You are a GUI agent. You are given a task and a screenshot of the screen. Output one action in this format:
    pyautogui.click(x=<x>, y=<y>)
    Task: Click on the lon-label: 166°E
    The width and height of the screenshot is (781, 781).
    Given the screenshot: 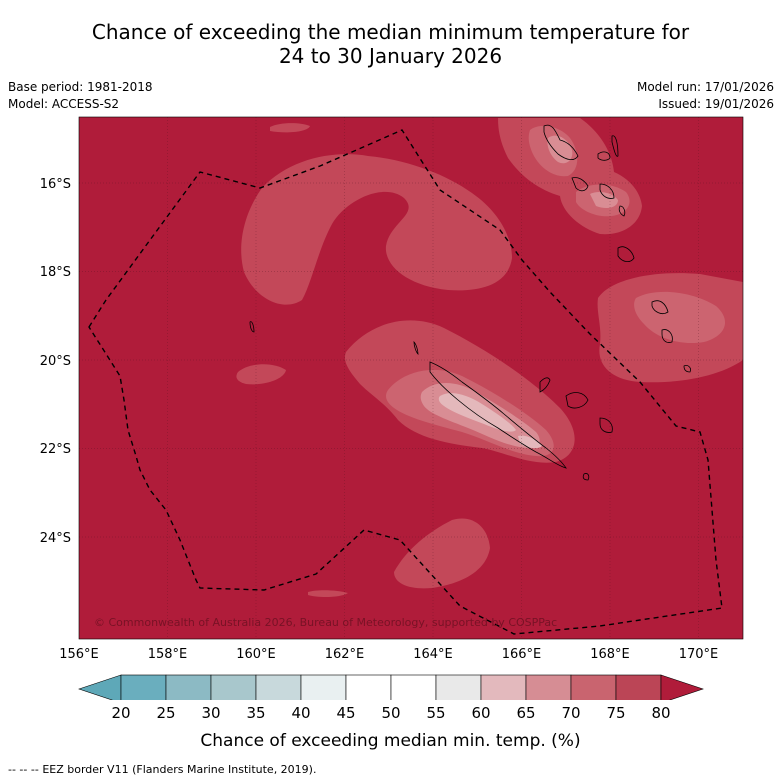 What is the action you would take?
    pyautogui.click(x=522, y=654)
    